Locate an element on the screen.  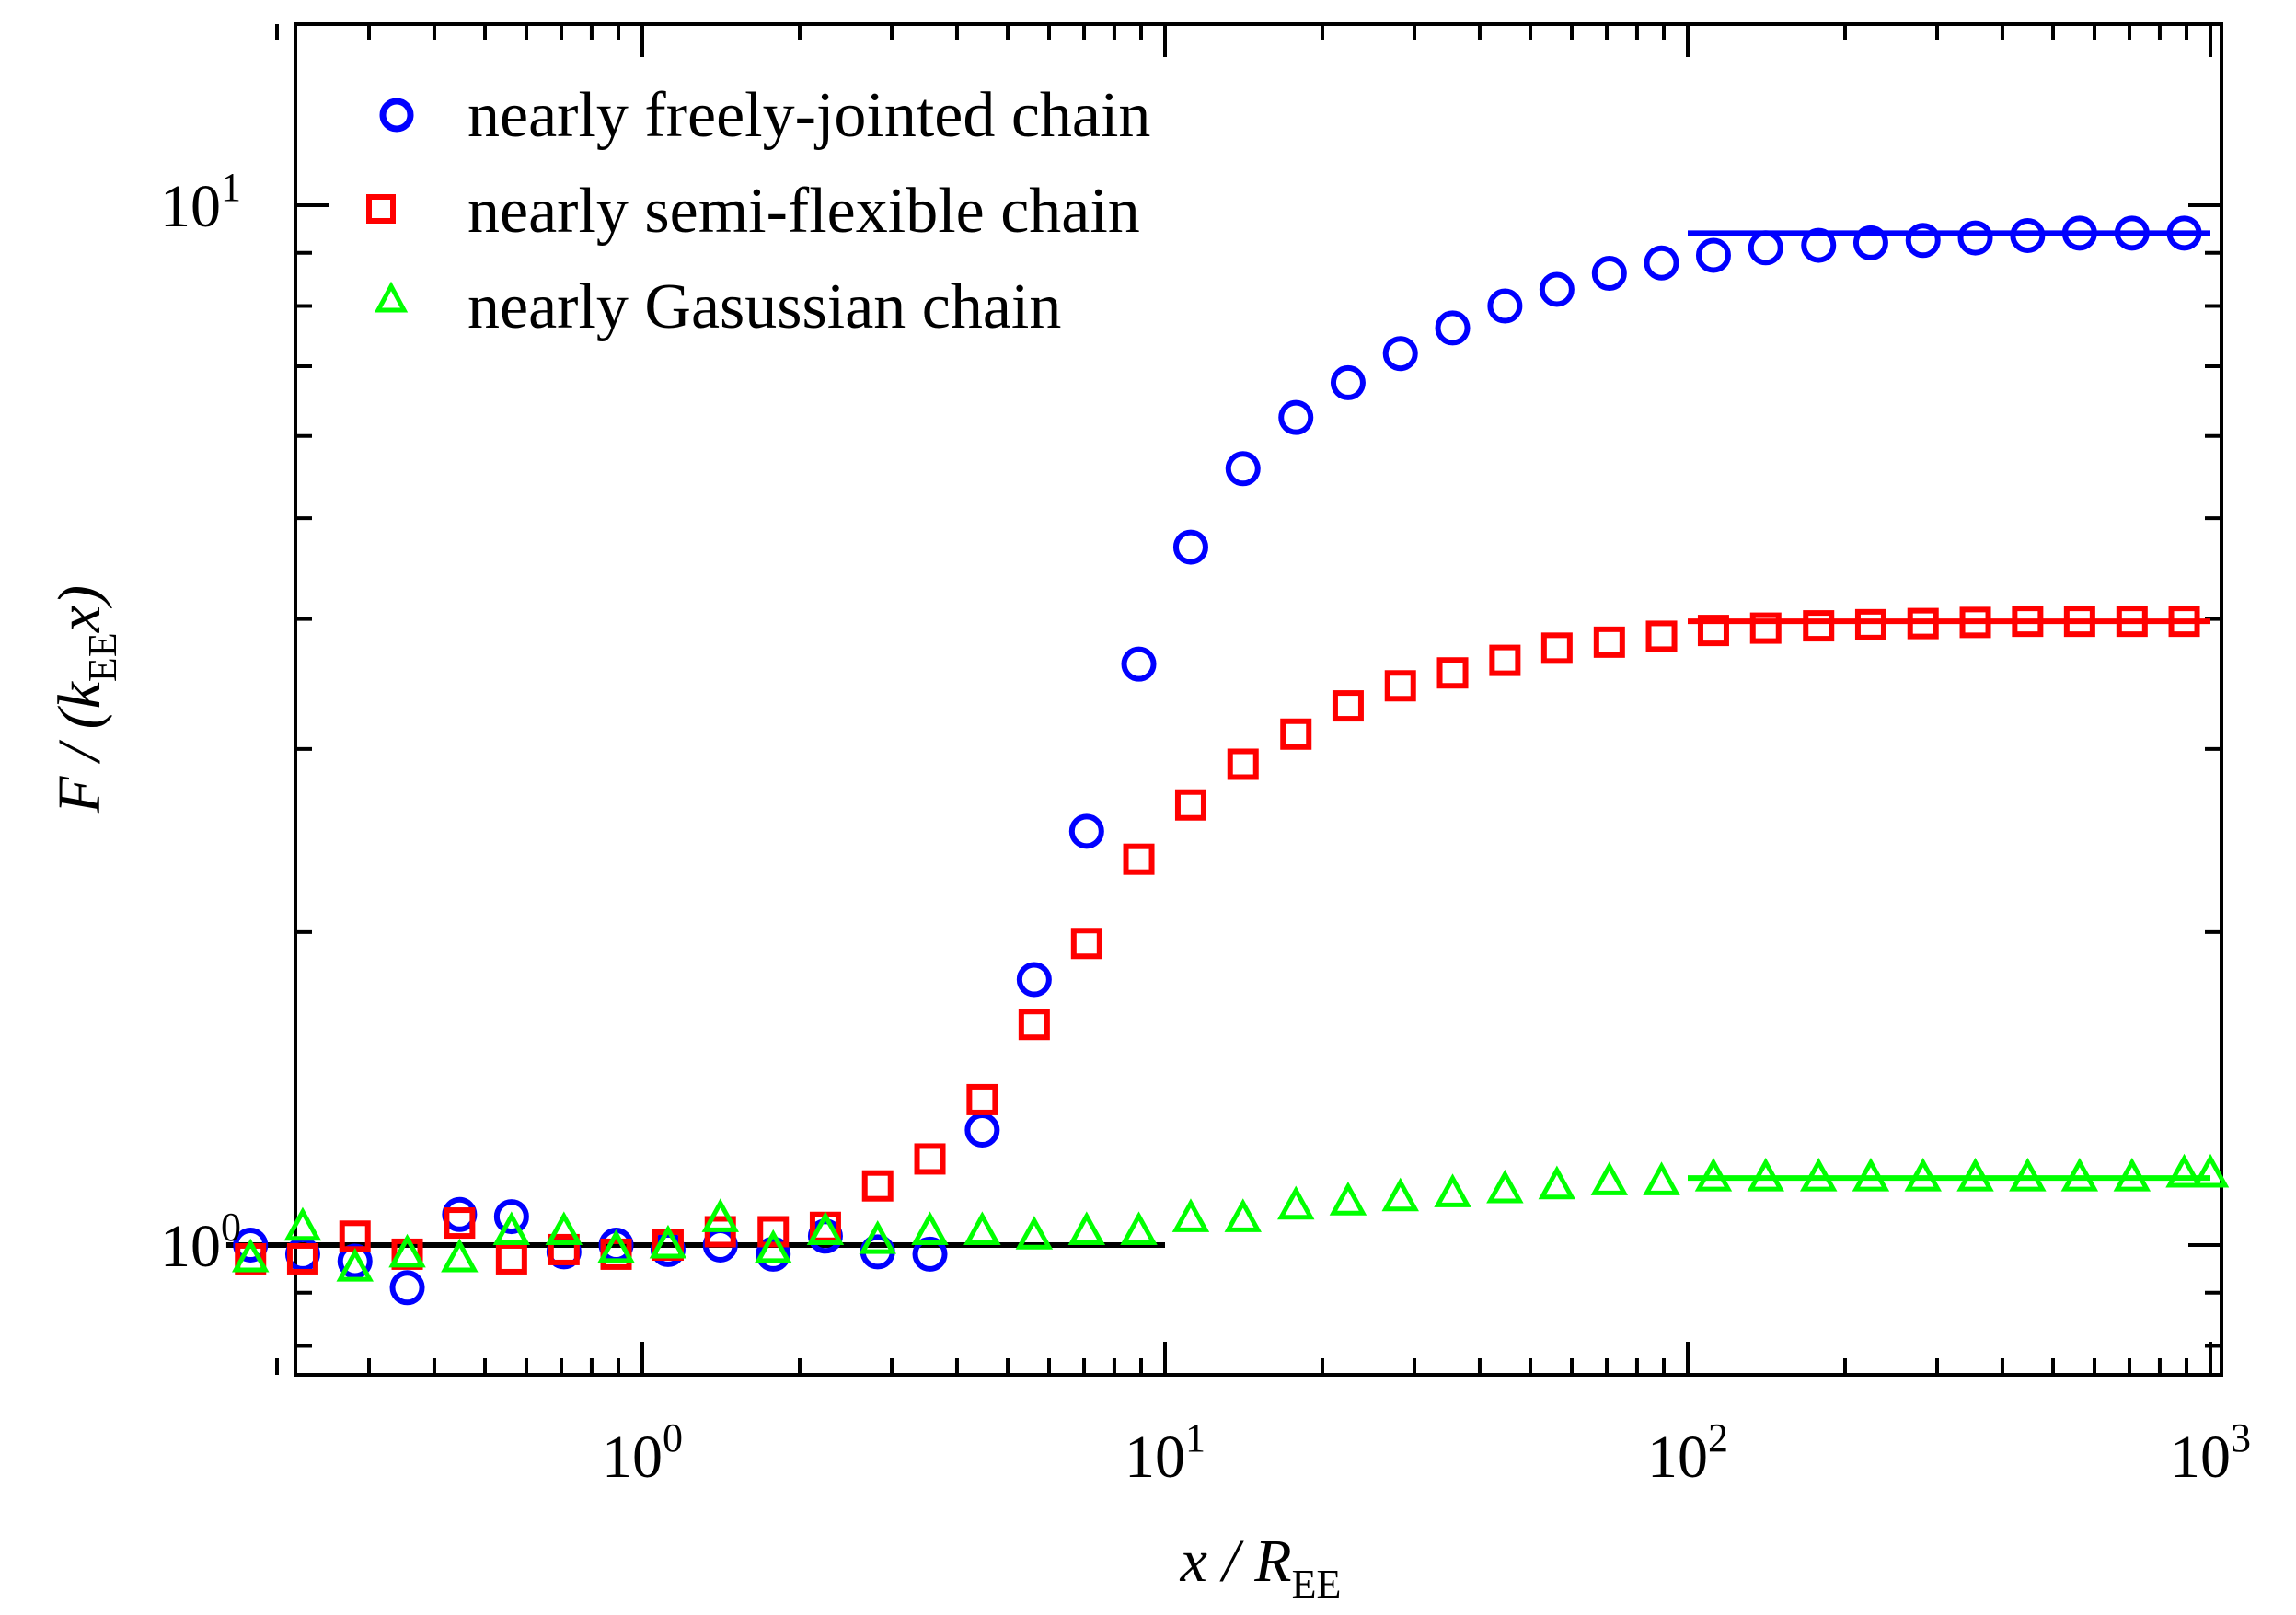
x-axis-label: x / REE is located at coordinates (1261, 1567).